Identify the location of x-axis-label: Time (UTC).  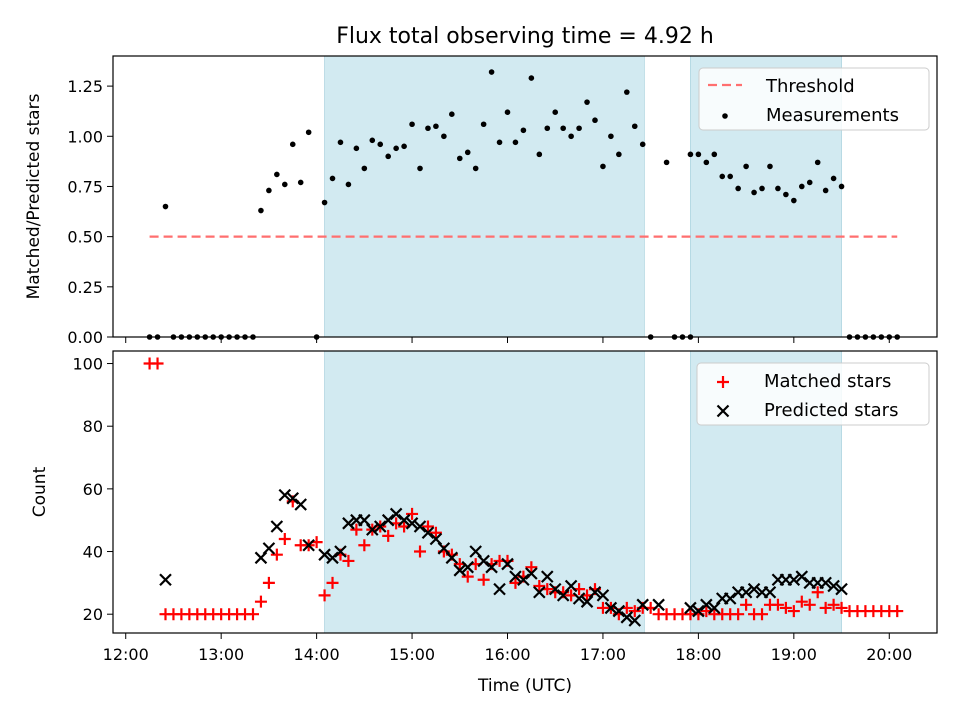
(524, 686).